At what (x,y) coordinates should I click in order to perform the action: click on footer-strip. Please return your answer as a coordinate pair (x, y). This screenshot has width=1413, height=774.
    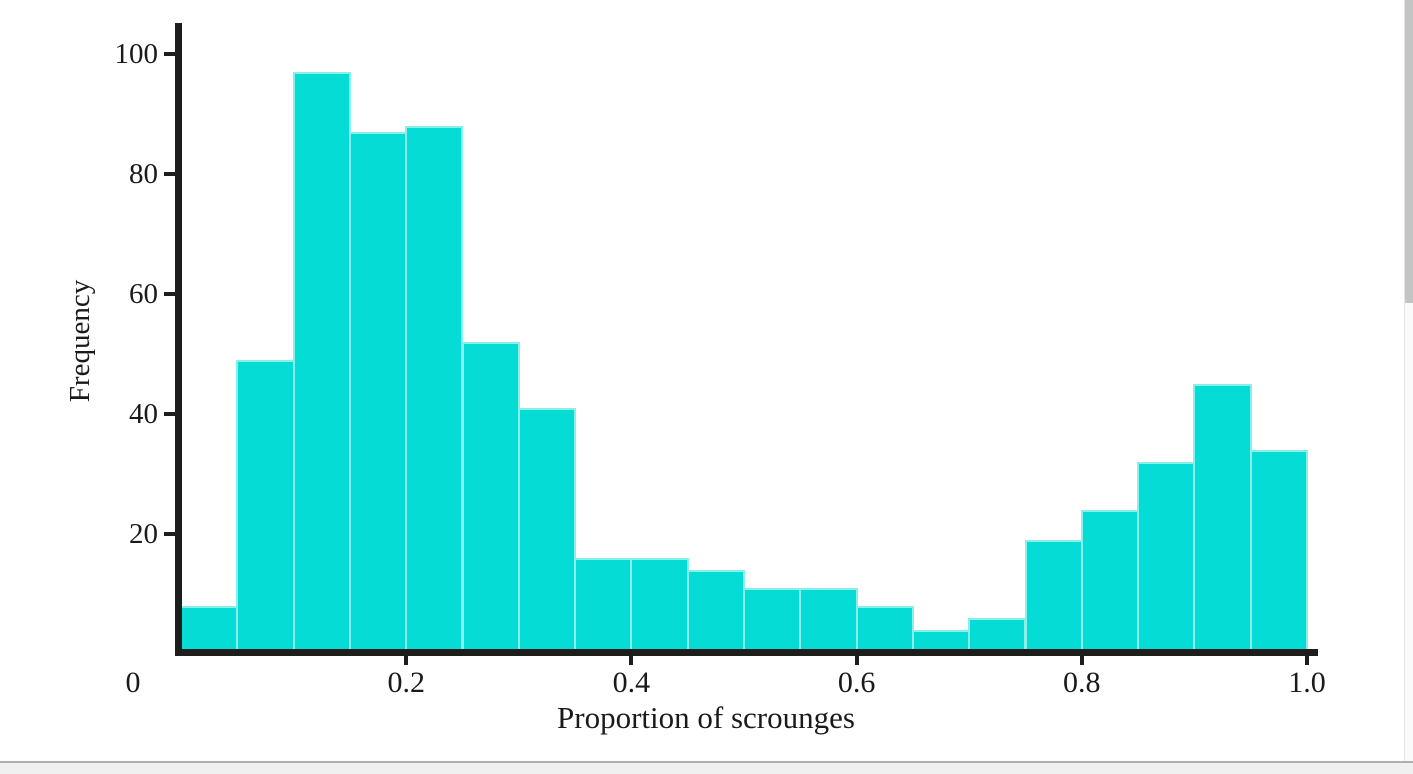
    Looking at the image, I should click on (706, 767).